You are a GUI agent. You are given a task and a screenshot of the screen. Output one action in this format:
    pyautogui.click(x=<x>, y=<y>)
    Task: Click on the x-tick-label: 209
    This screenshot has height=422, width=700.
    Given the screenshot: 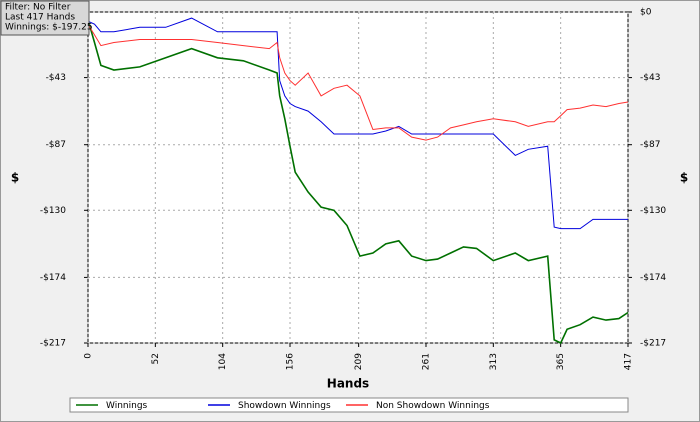 What is the action you would take?
    pyautogui.click(x=359, y=361)
    